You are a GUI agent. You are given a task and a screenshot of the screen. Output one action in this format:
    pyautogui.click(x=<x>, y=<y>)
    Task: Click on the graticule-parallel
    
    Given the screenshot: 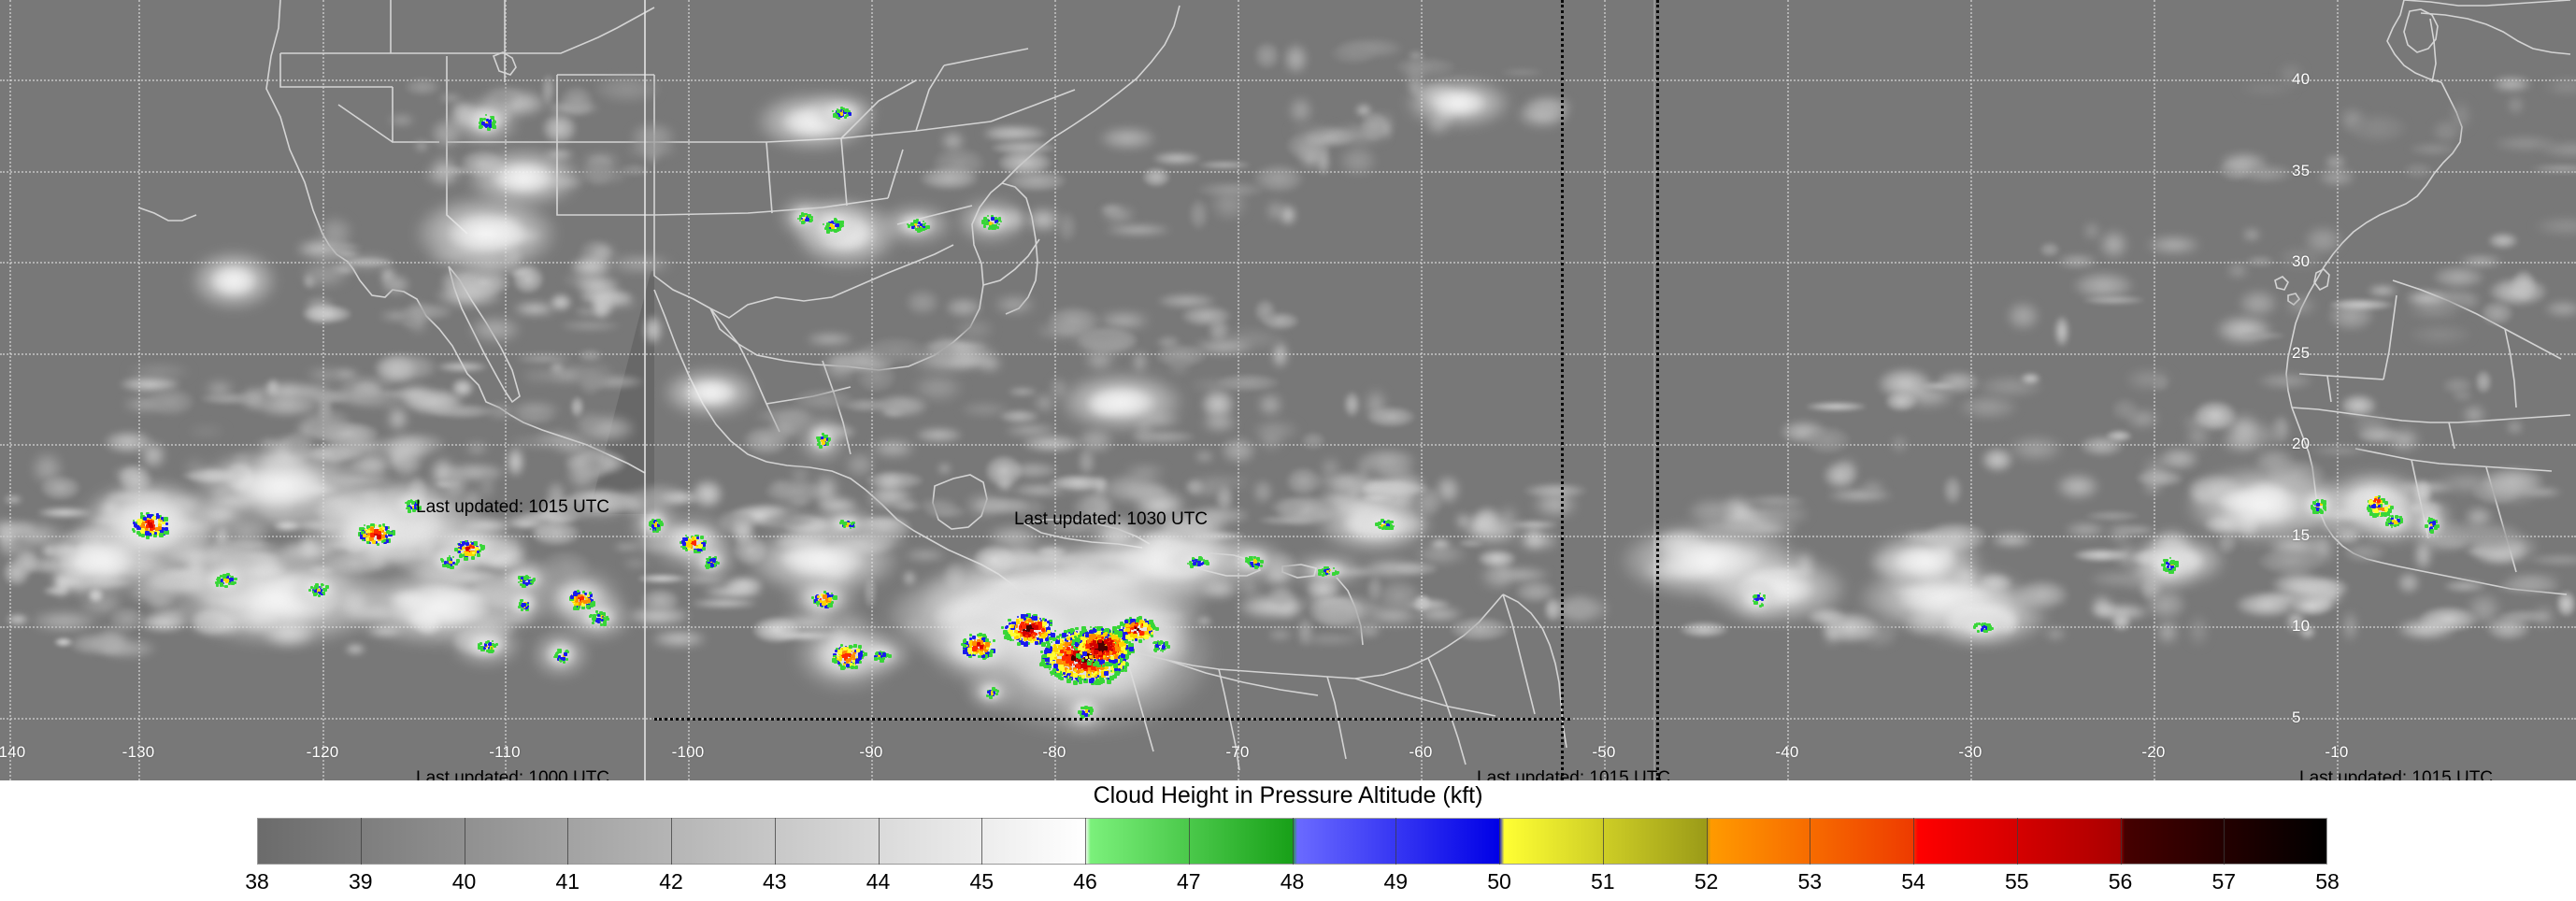 What is the action you would take?
    pyautogui.click(x=1288, y=80)
    